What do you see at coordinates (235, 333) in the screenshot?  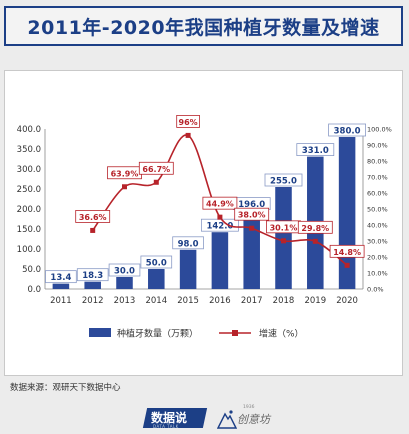 I see `legend-line-marker` at bounding box center [235, 333].